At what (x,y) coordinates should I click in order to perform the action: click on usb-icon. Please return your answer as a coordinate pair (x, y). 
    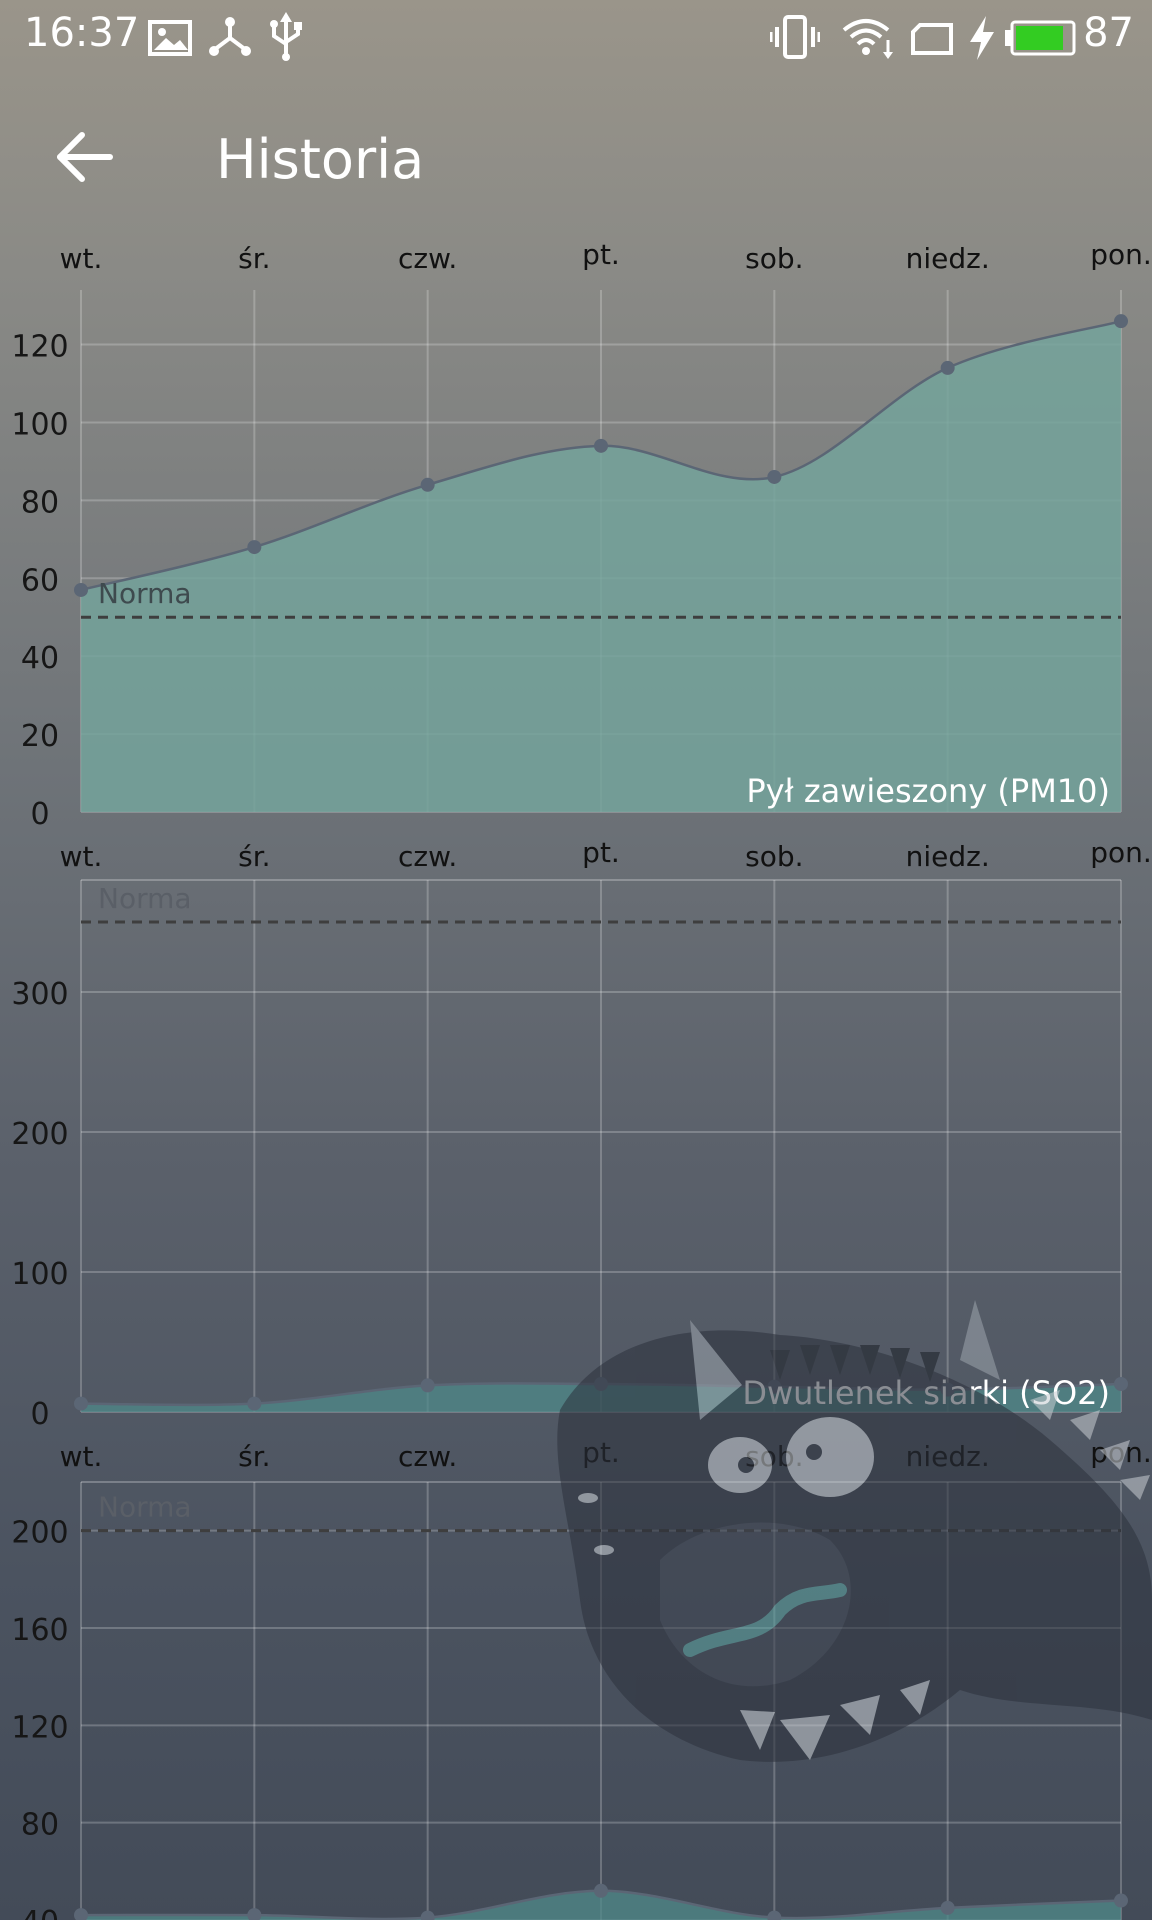
    Looking at the image, I should click on (286, 36).